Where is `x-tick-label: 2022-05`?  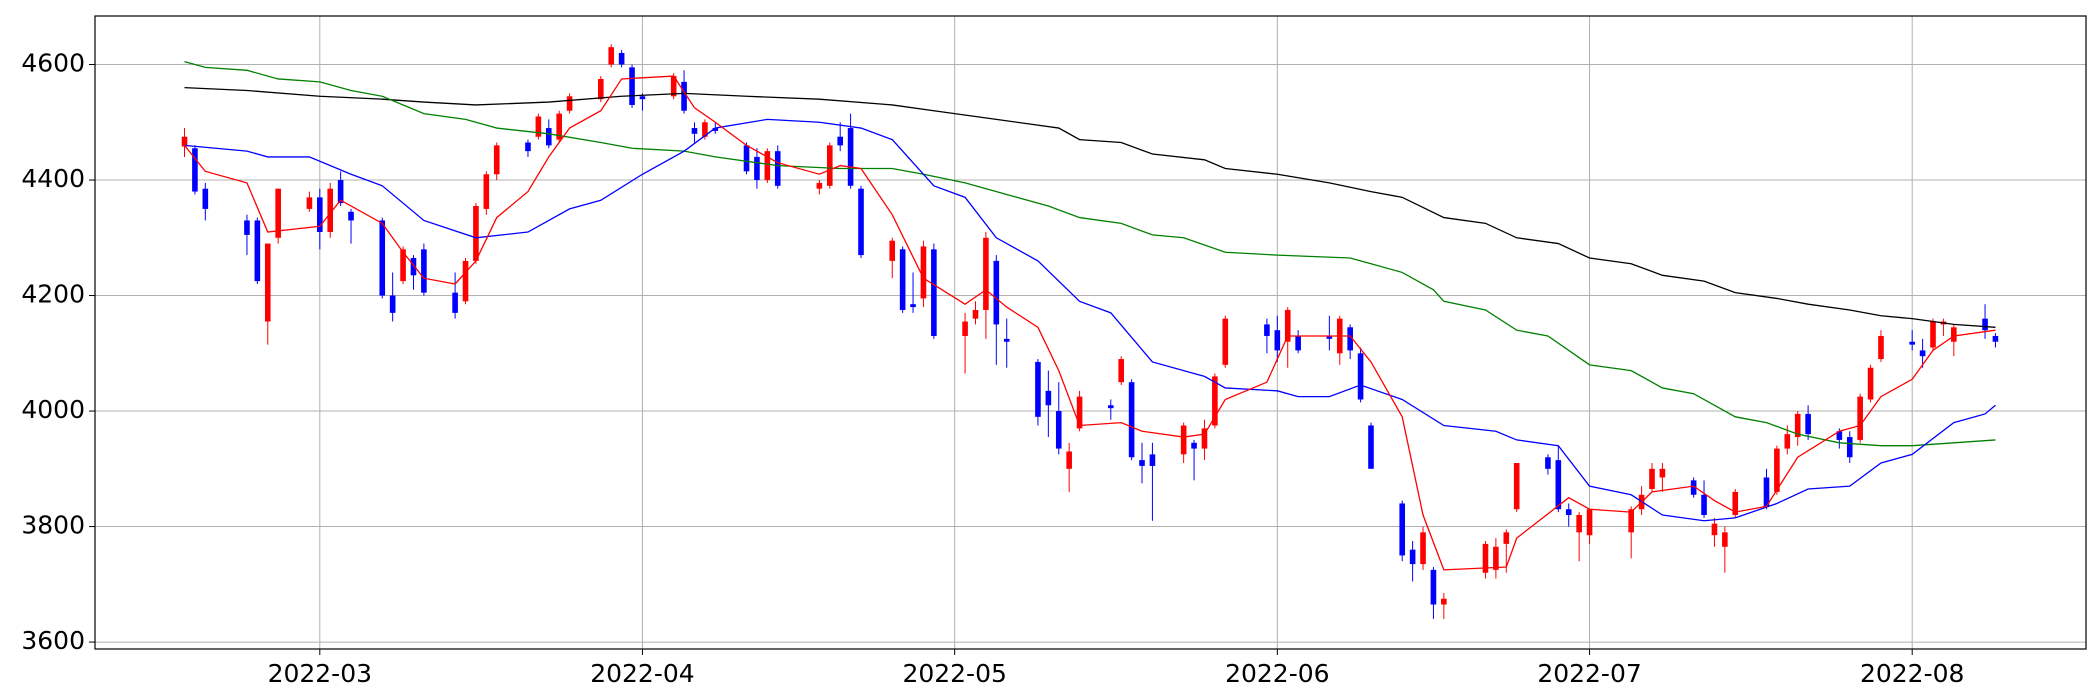 x-tick-label: 2022-05 is located at coordinates (954, 673).